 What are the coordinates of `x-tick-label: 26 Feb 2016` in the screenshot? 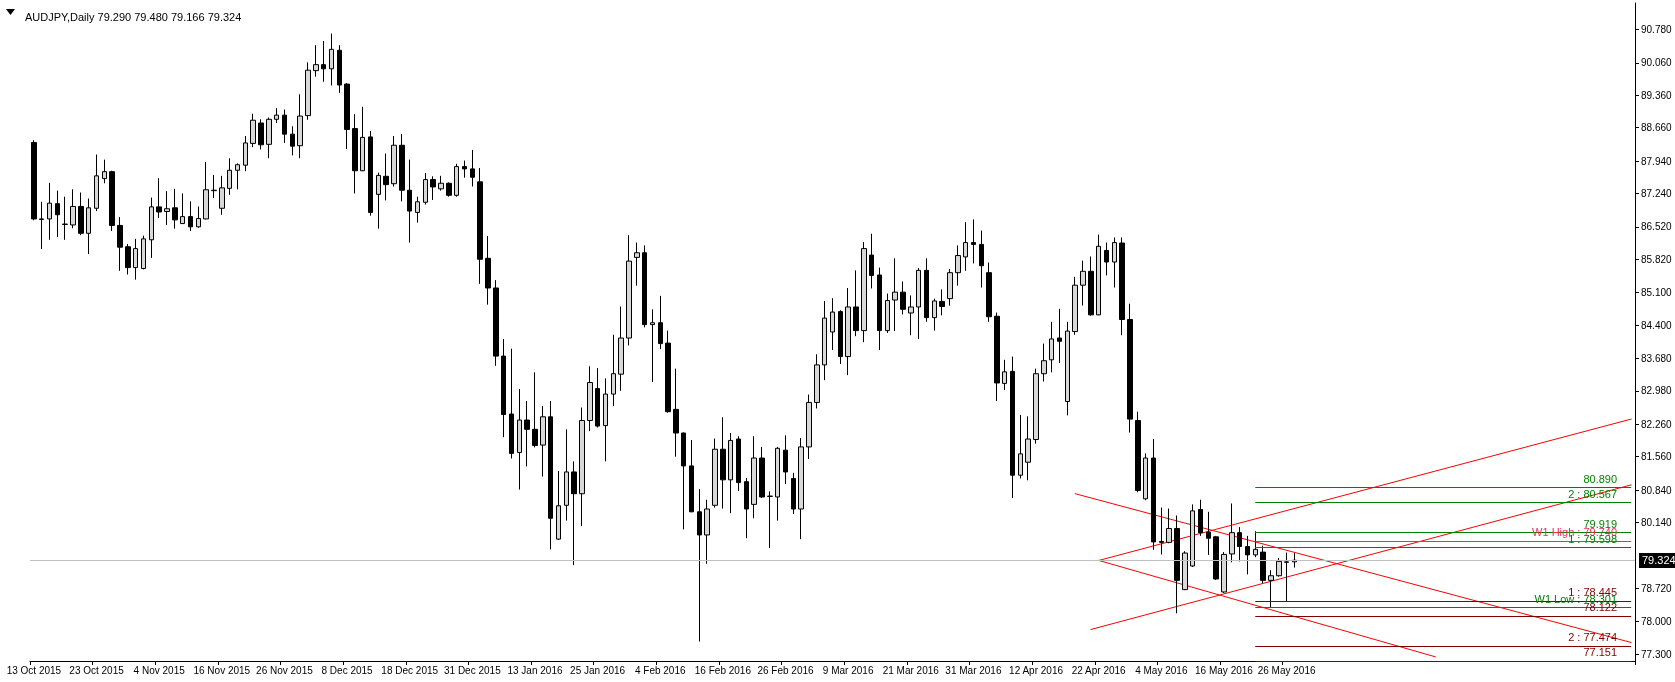 It's located at (786, 670).